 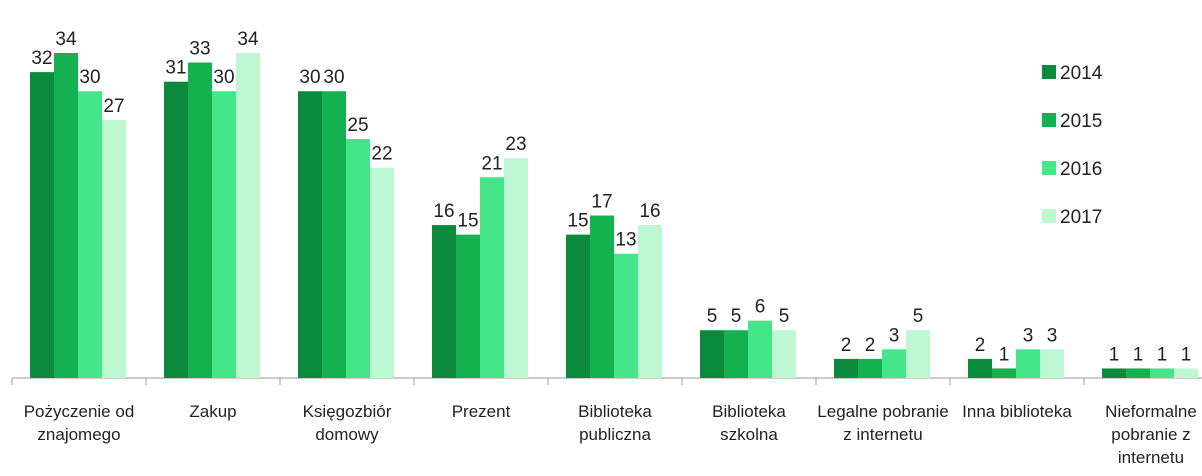 What do you see at coordinates (1081, 73) in the screenshot?
I see `legend-label: 2014` at bounding box center [1081, 73].